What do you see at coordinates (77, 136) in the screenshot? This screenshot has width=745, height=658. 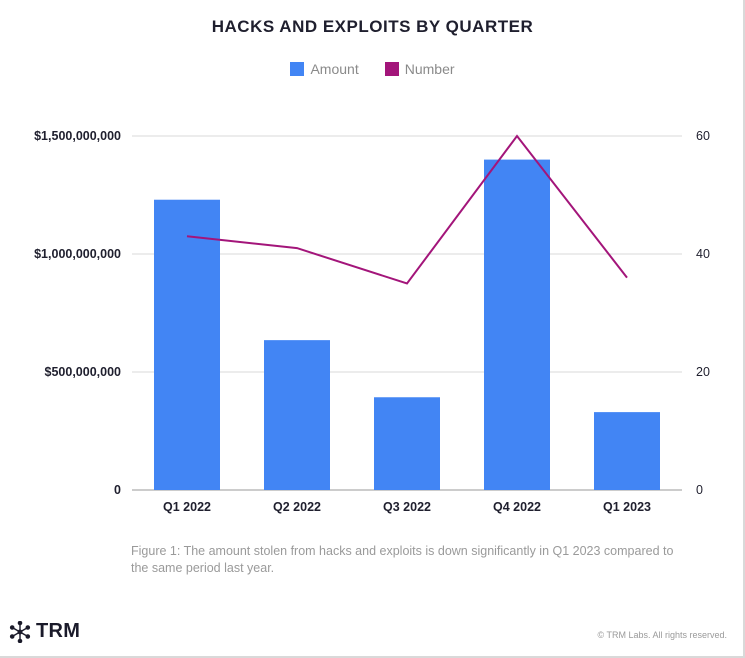 I see `y-left-tick-label: $1,500,000,000` at bounding box center [77, 136].